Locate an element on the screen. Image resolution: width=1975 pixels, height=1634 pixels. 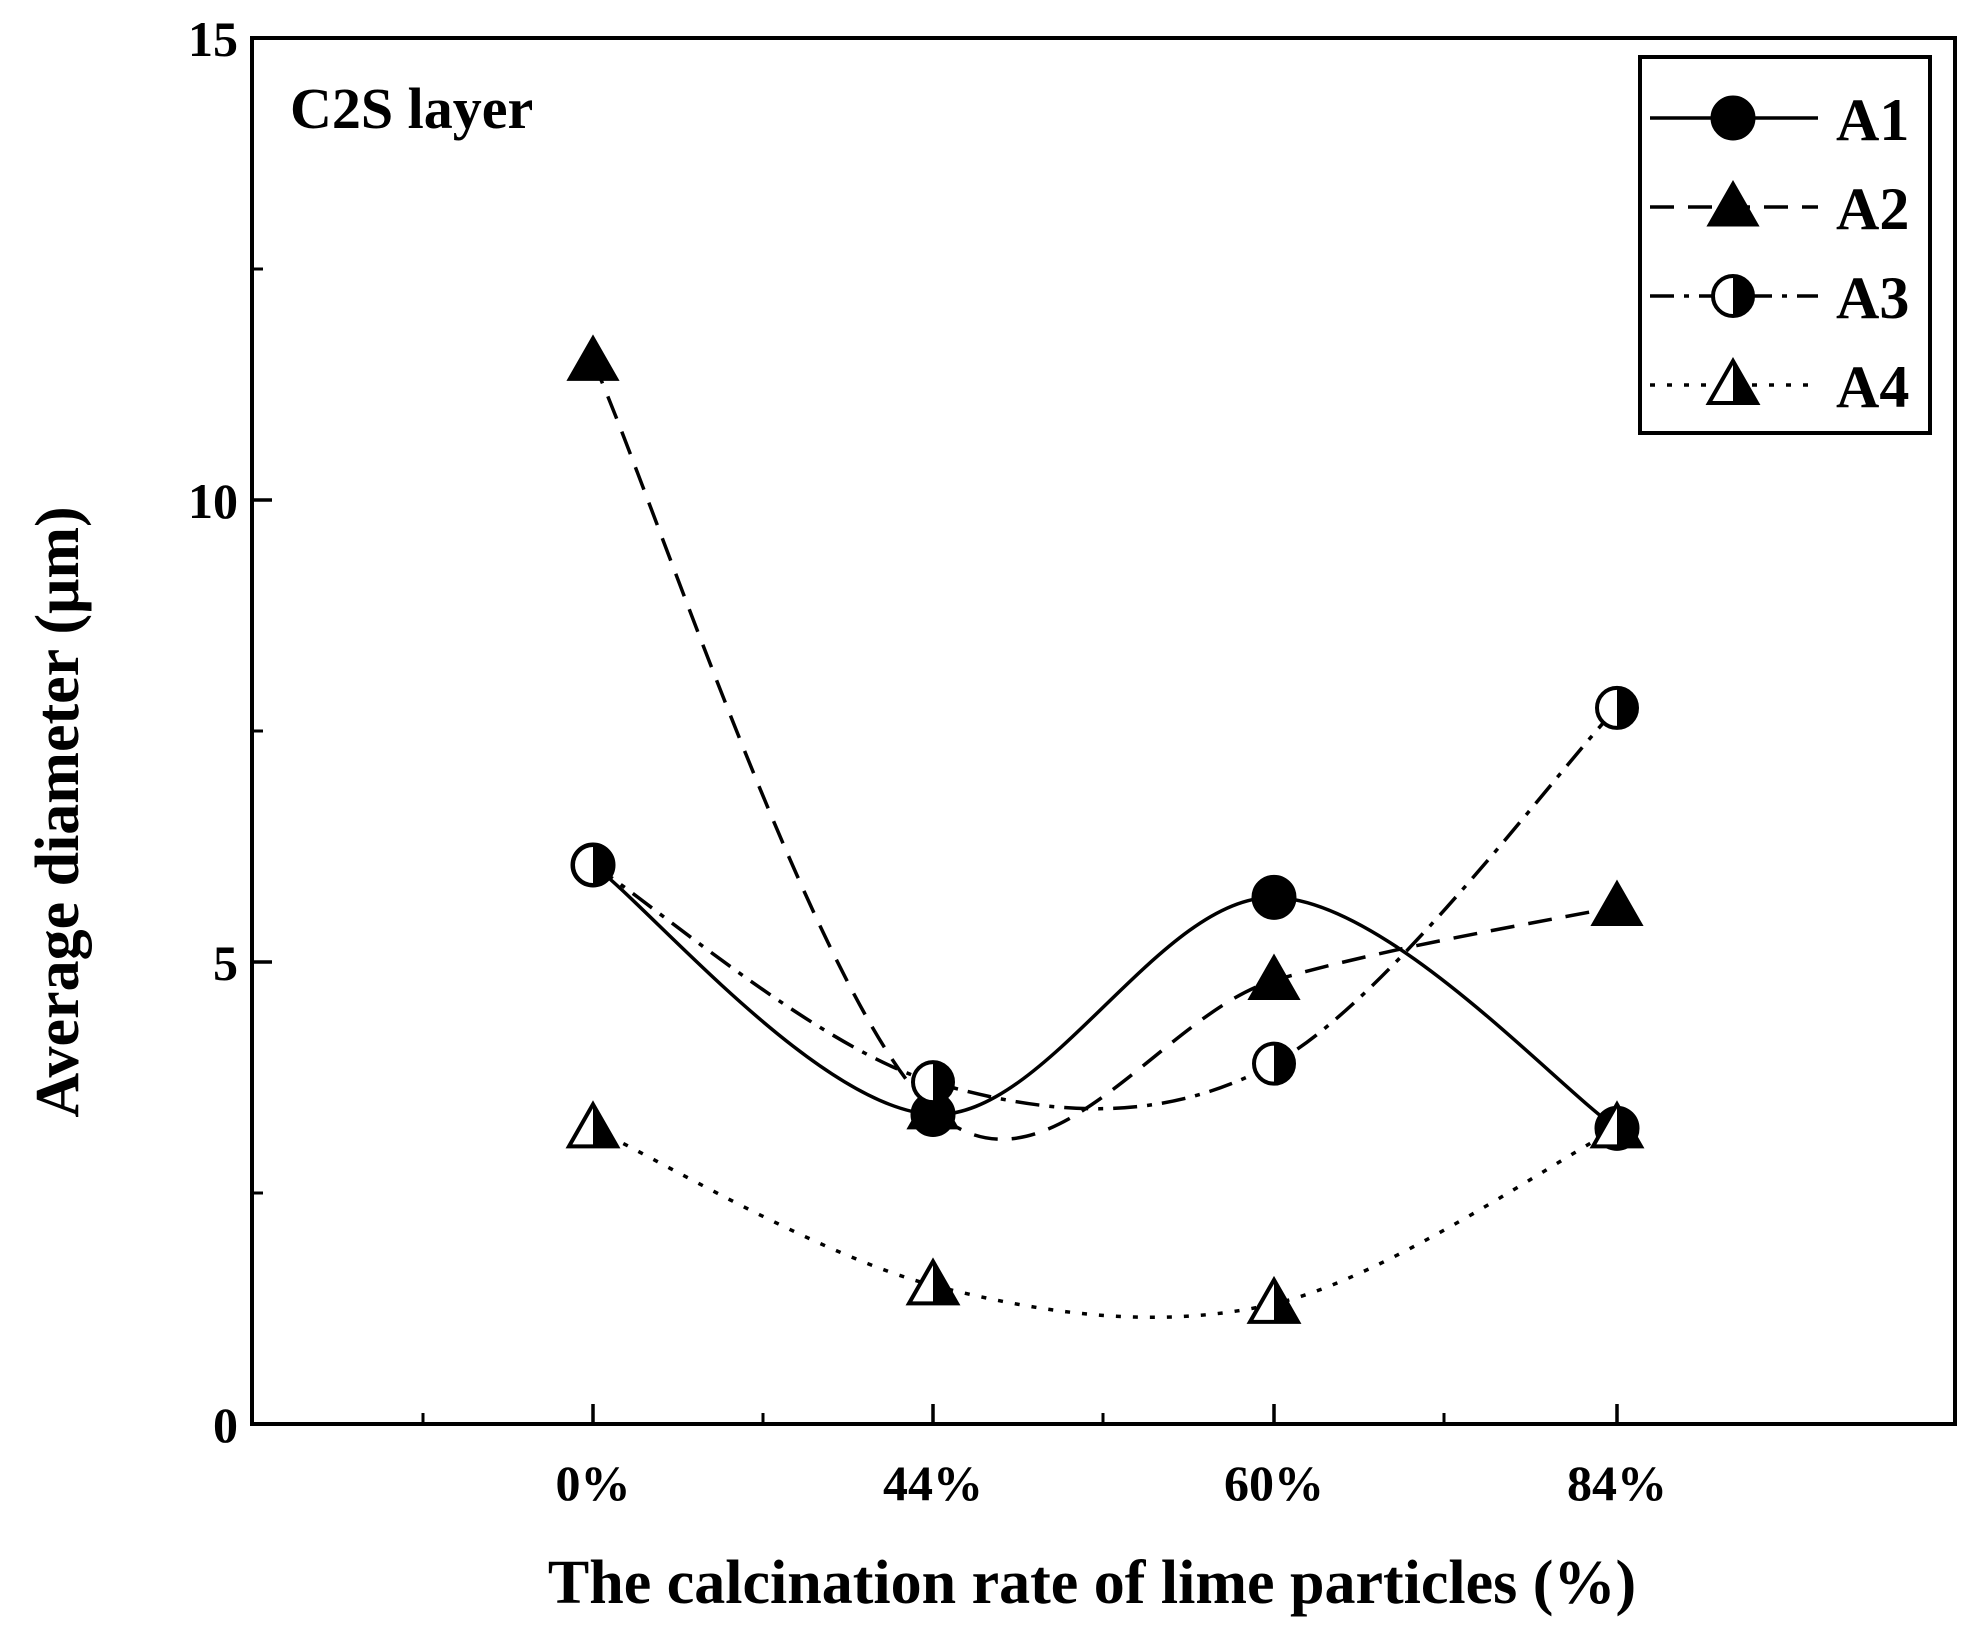
legend-item-a1: A1 is located at coordinates (1779, 120).